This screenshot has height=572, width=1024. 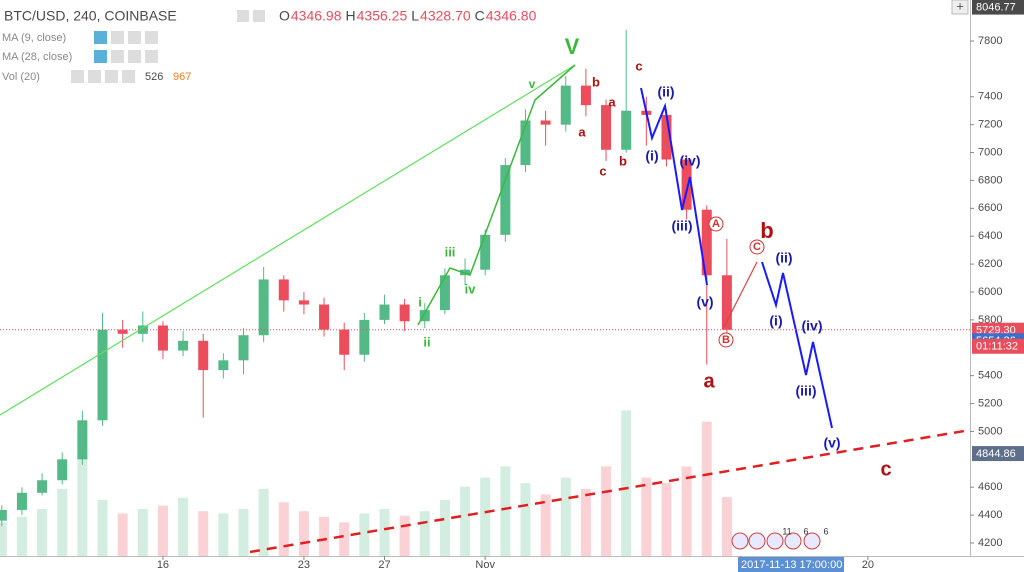 What do you see at coordinates (990, 487) in the screenshot?
I see `y-tick-label: 4600` at bounding box center [990, 487].